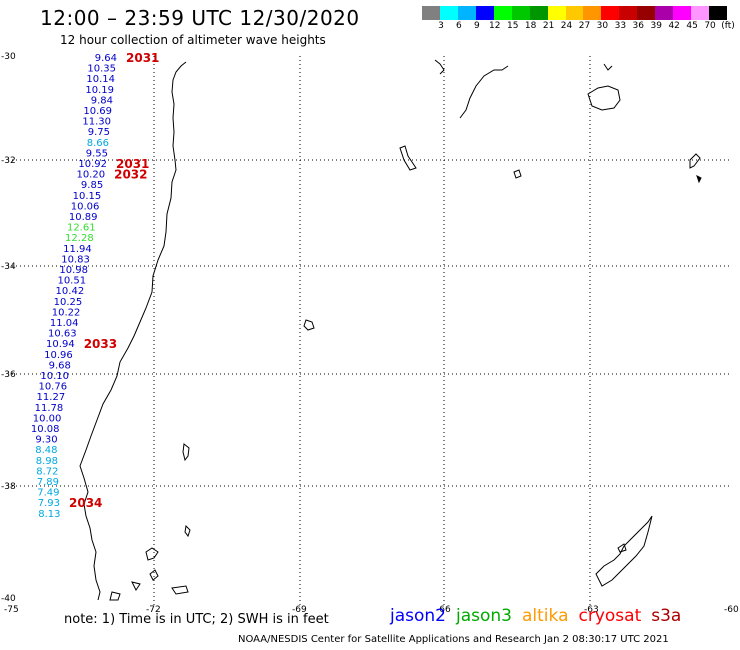 The image size is (740, 650). I want to click on wave-height-value: 11.78, so click(49, 408).